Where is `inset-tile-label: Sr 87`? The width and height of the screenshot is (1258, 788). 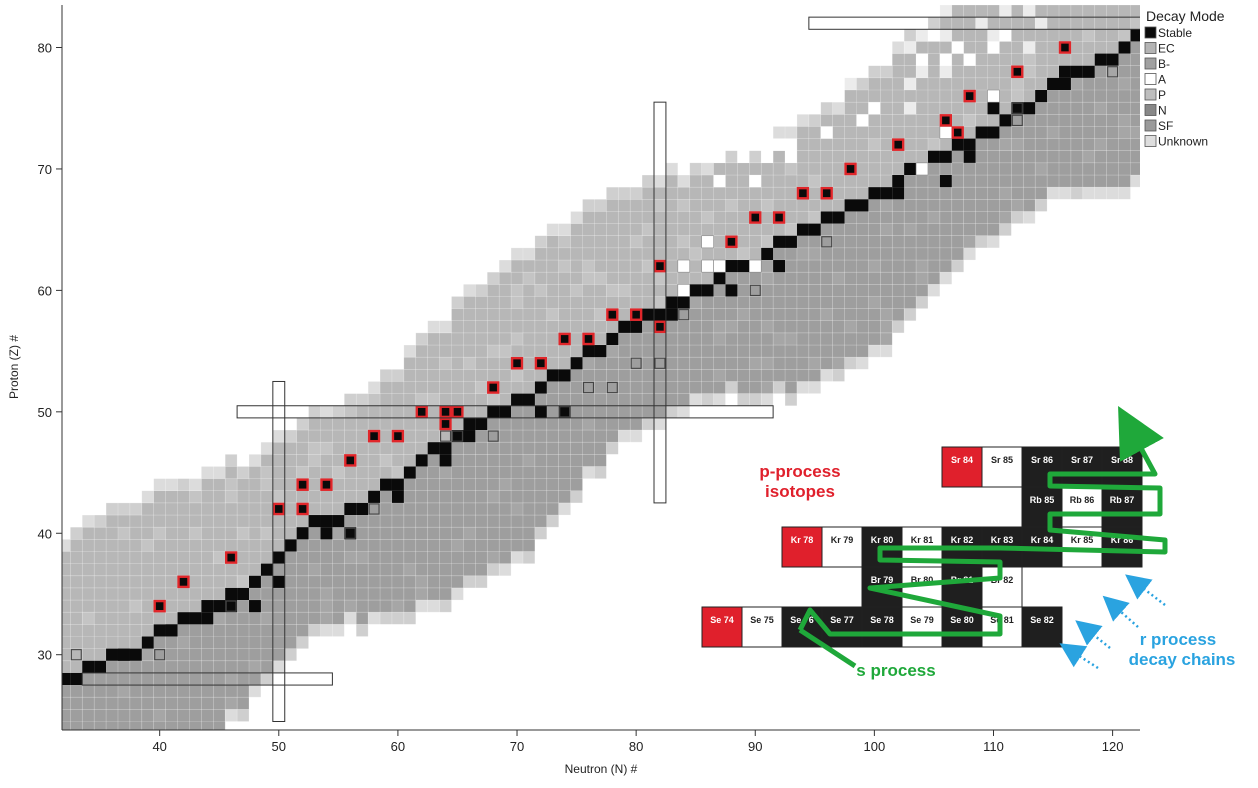 inset-tile-label: Sr 87 is located at coordinates (1082, 460).